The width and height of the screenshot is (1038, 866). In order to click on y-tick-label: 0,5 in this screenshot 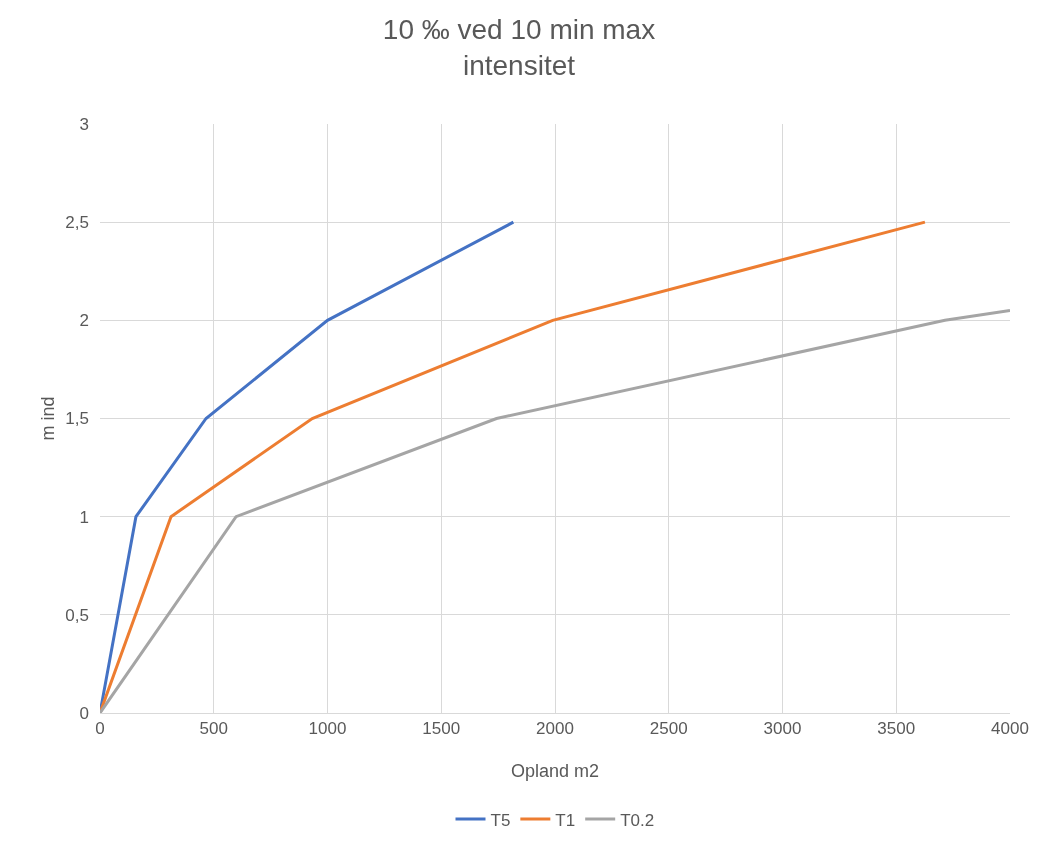, I will do `click(77, 615)`.